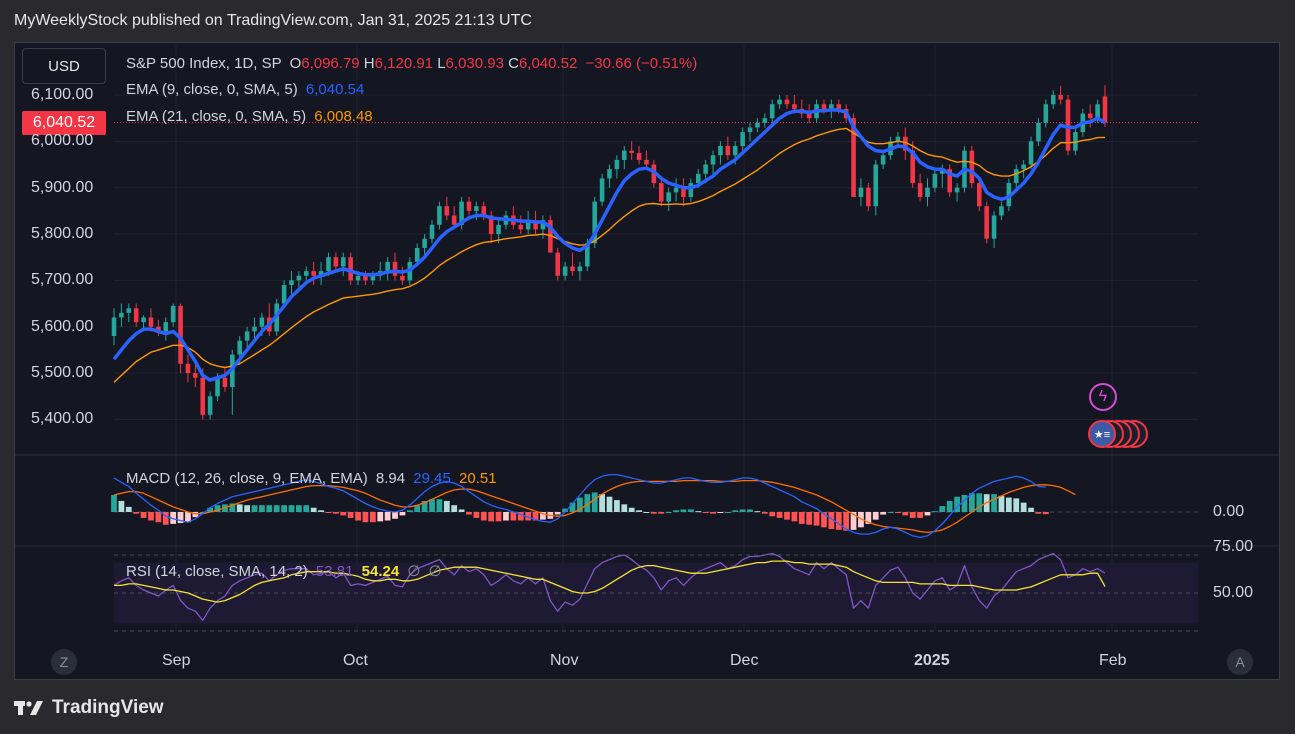 The height and width of the screenshot is (734, 1295). I want to click on economic-events: ★≡, so click(1118, 435).